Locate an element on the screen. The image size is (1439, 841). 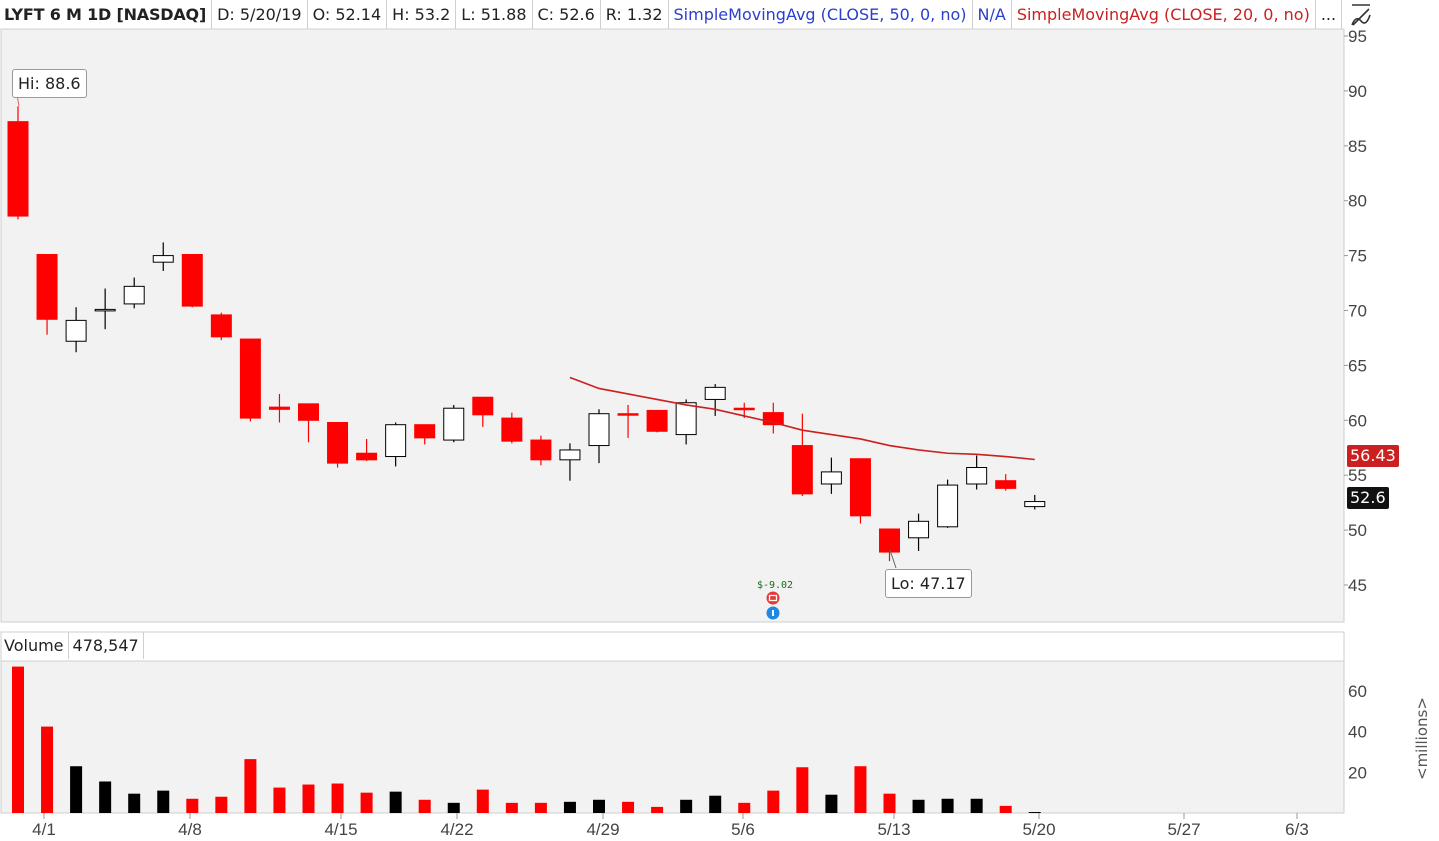
sma50-value: N/A is located at coordinates (992, 14).